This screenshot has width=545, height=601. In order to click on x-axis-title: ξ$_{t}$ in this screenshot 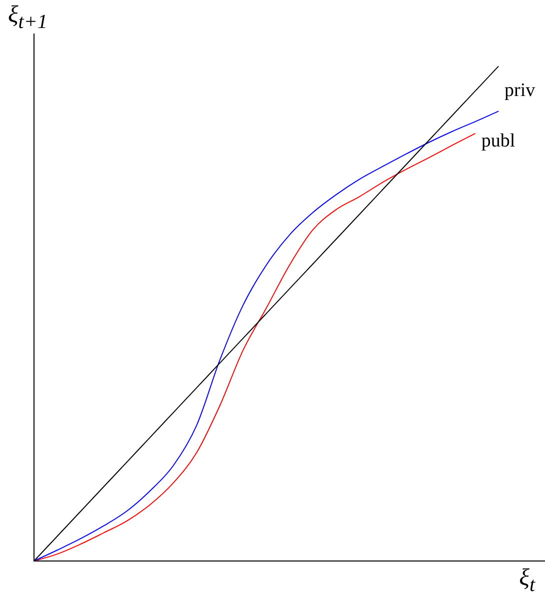, I will do `click(527, 581)`.